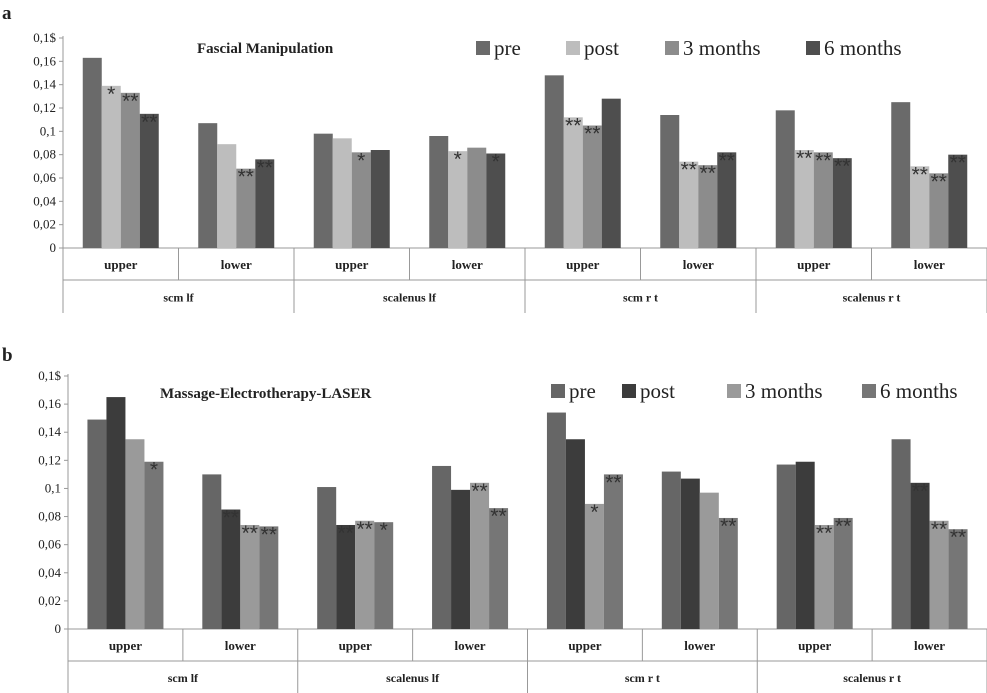 Image resolution: width=987 pixels, height=693 pixels. I want to click on x-group-label: scalenus lf, so click(413, 678).